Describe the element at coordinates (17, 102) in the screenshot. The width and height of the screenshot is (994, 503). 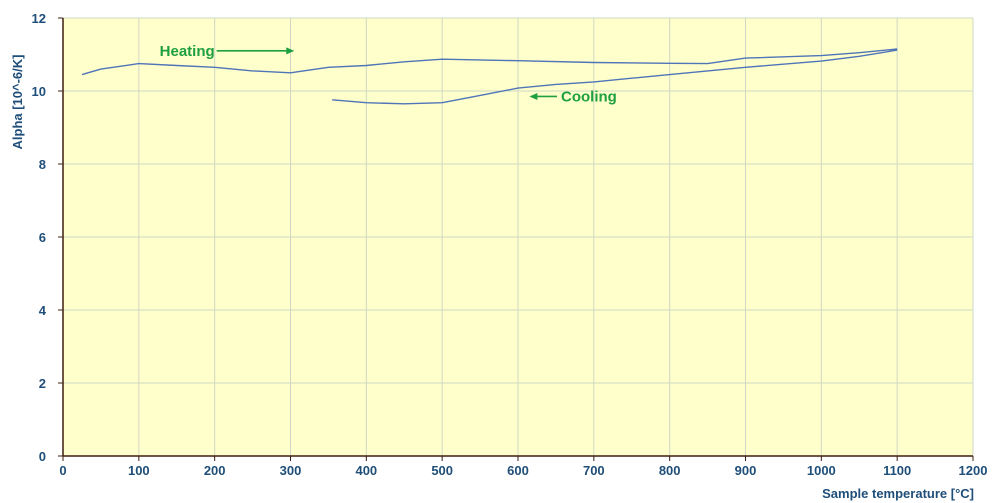
I see `y-axis-title: Alpha [10^-6/K]` at that location.